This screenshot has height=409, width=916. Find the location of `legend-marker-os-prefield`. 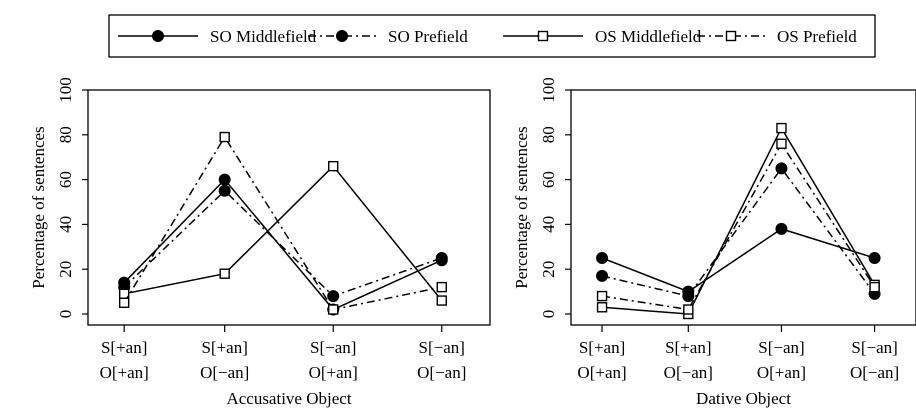

legend-marker-os-prefield is located at coordinates (731, 36).